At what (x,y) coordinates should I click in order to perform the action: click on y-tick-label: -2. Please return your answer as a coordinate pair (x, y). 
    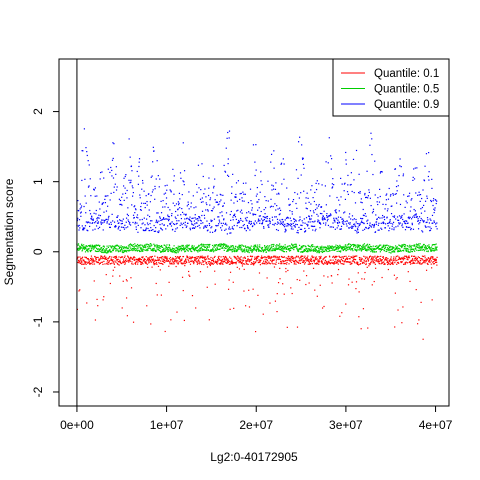
    Looking at the image, I should click on (38, 391).